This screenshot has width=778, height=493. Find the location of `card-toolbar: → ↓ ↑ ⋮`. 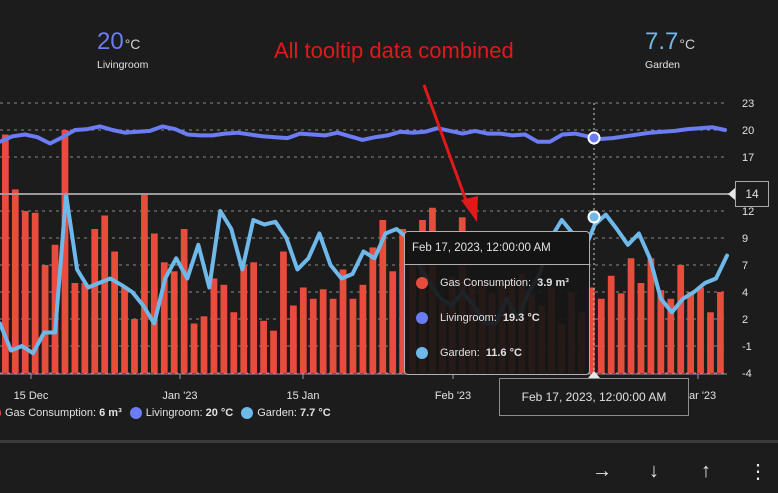

card-toolbar: → ↓ ↑ ⋮ is located at coordinates (677, 471).